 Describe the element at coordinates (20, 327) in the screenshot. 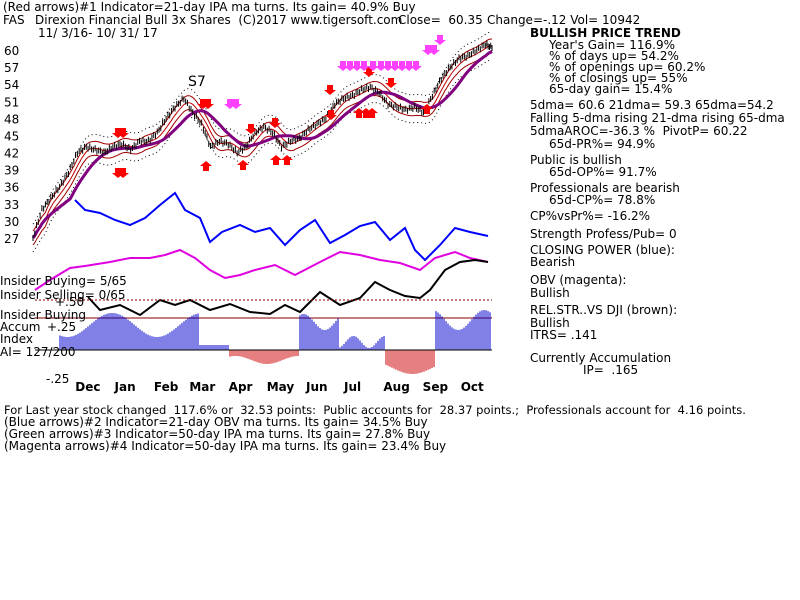

I see `accum-label: Accum` at that location.